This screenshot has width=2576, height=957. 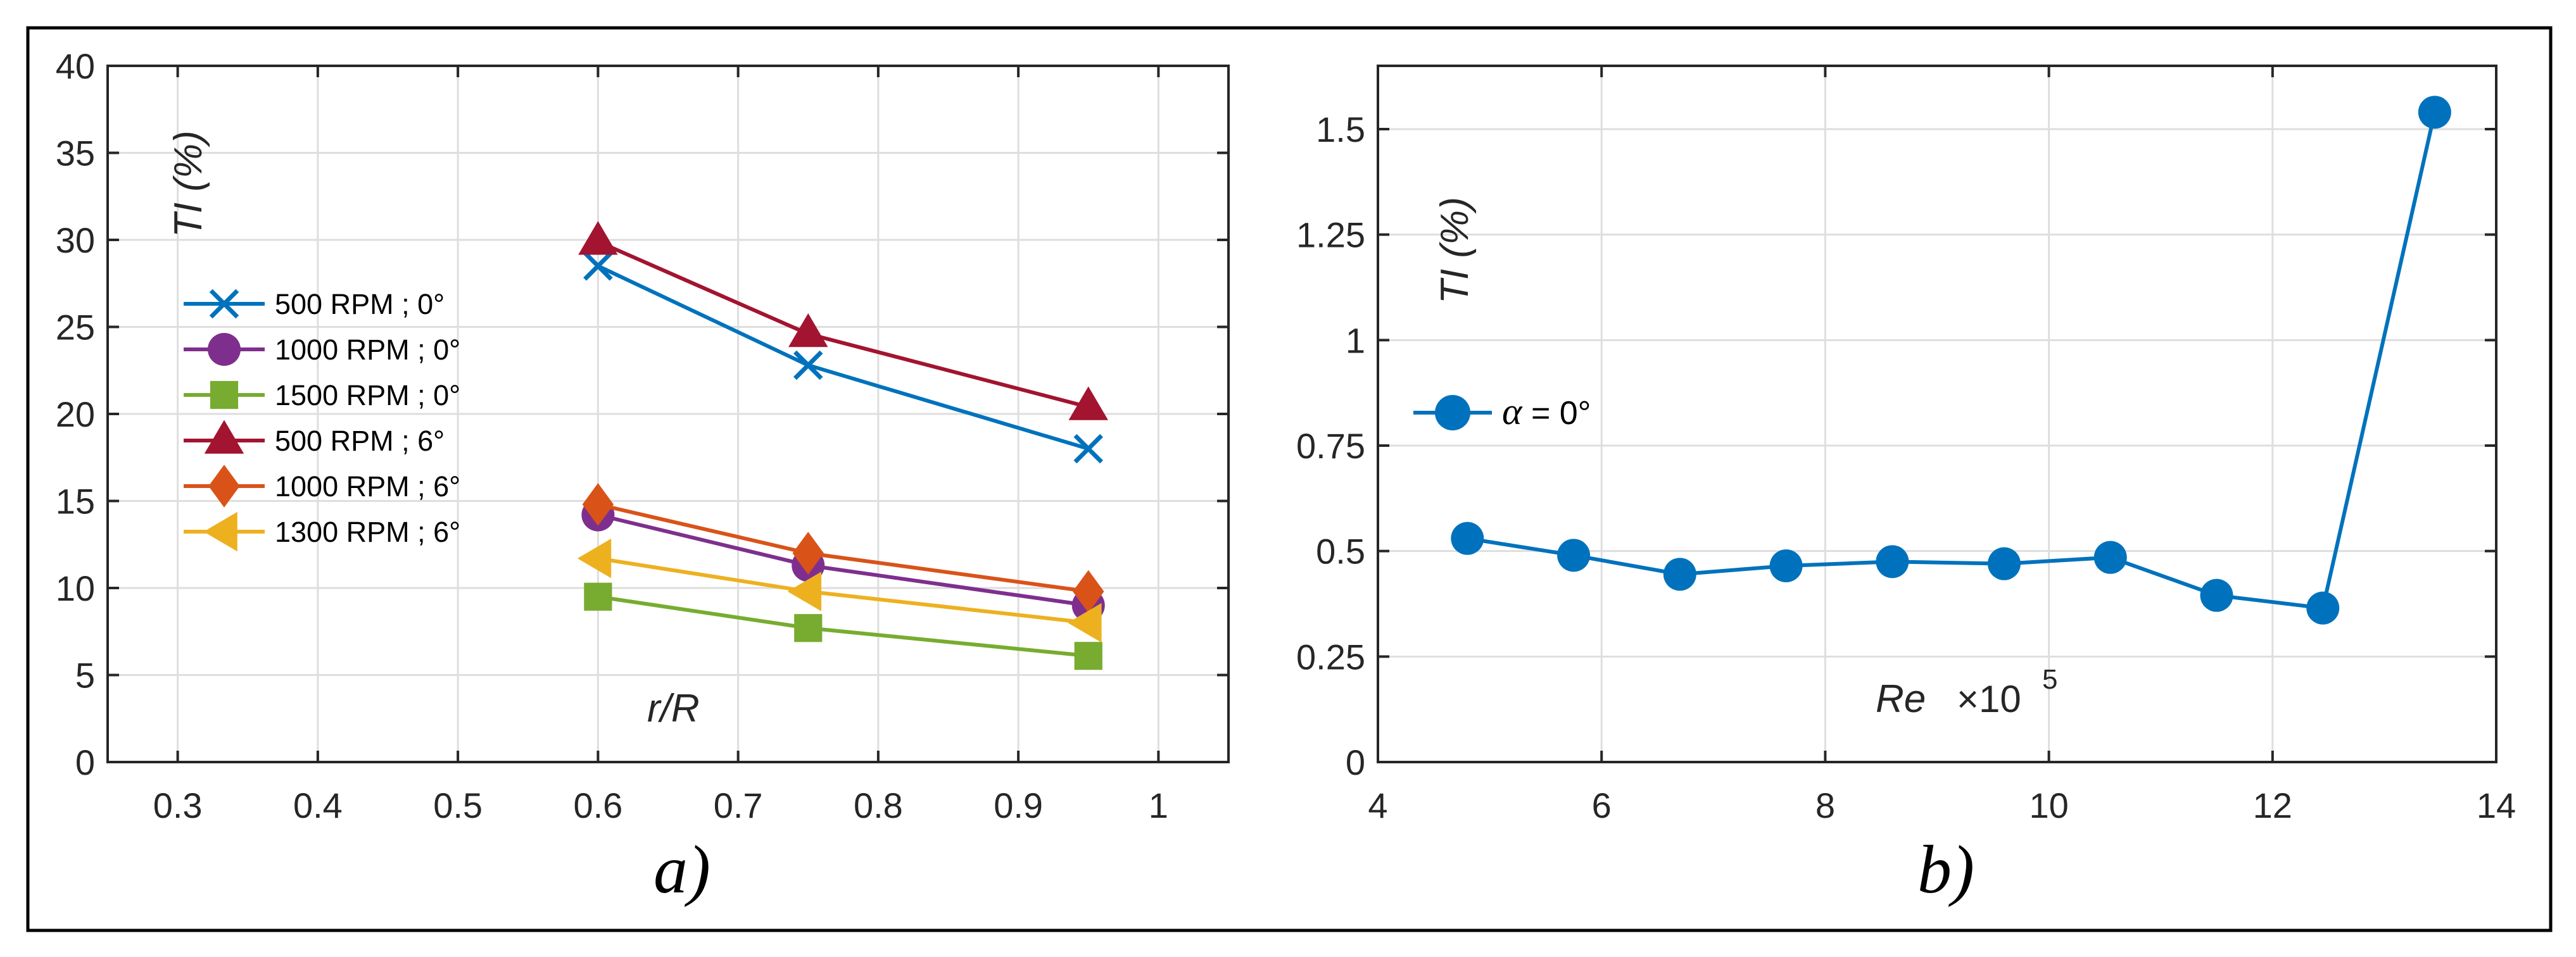 I want to click on a-ytick-label: 30, so click(x=75, y=240).